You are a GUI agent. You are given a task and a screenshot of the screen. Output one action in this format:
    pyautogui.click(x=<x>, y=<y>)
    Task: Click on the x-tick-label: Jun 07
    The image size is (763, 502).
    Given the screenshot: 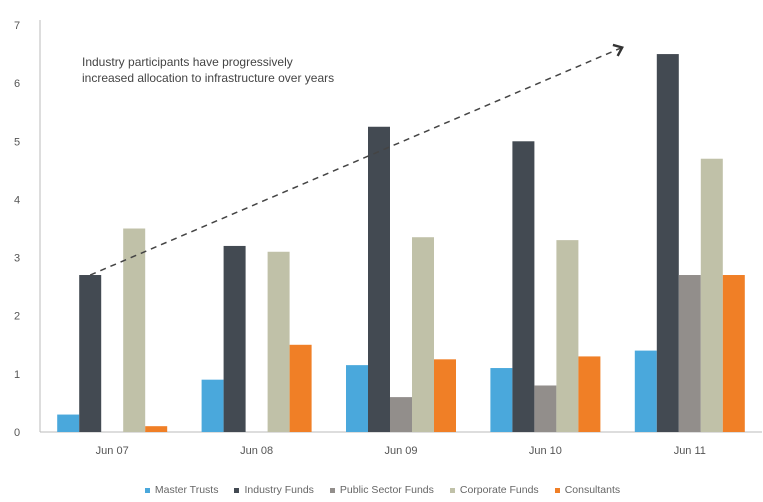 What is the action you would take?
    pyautogui.click(x=112, y=451)
    